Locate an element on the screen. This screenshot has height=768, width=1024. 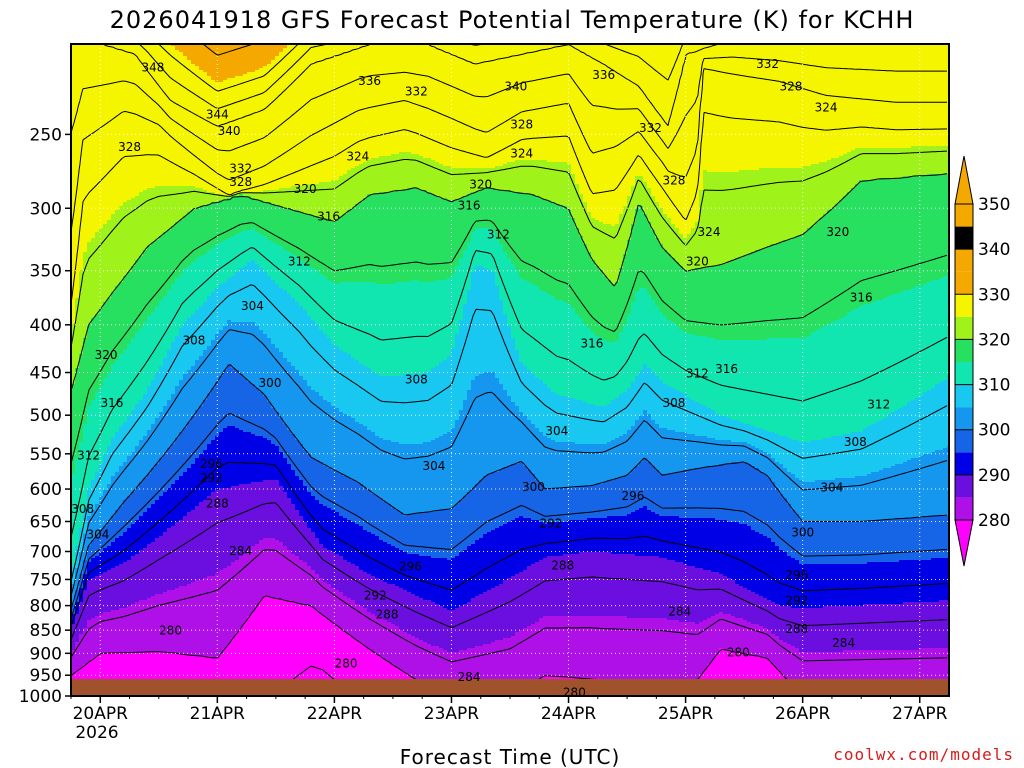
y-tick-label-450: 450 is located at coordinates (46, 374).